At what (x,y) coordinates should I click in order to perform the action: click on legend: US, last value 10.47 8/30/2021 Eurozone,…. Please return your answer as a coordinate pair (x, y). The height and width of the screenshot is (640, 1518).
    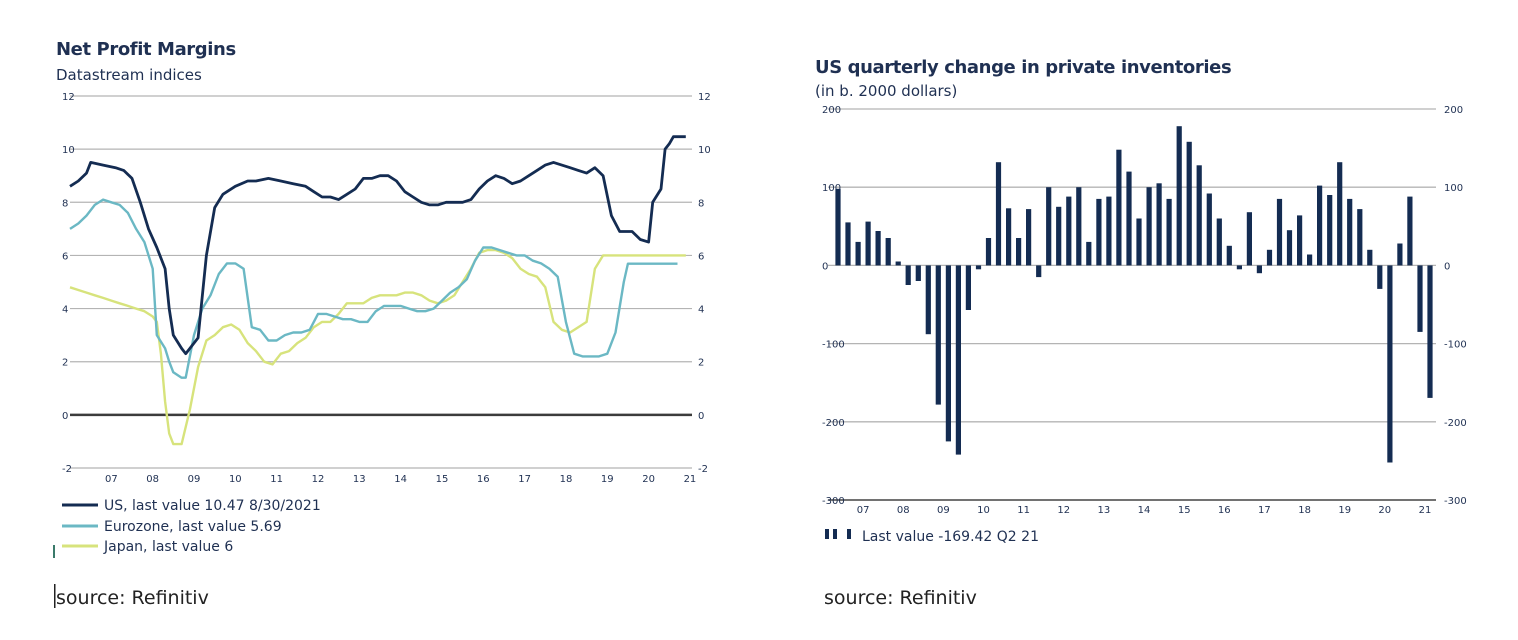
    Looking at the image, I should click on (191, 526).